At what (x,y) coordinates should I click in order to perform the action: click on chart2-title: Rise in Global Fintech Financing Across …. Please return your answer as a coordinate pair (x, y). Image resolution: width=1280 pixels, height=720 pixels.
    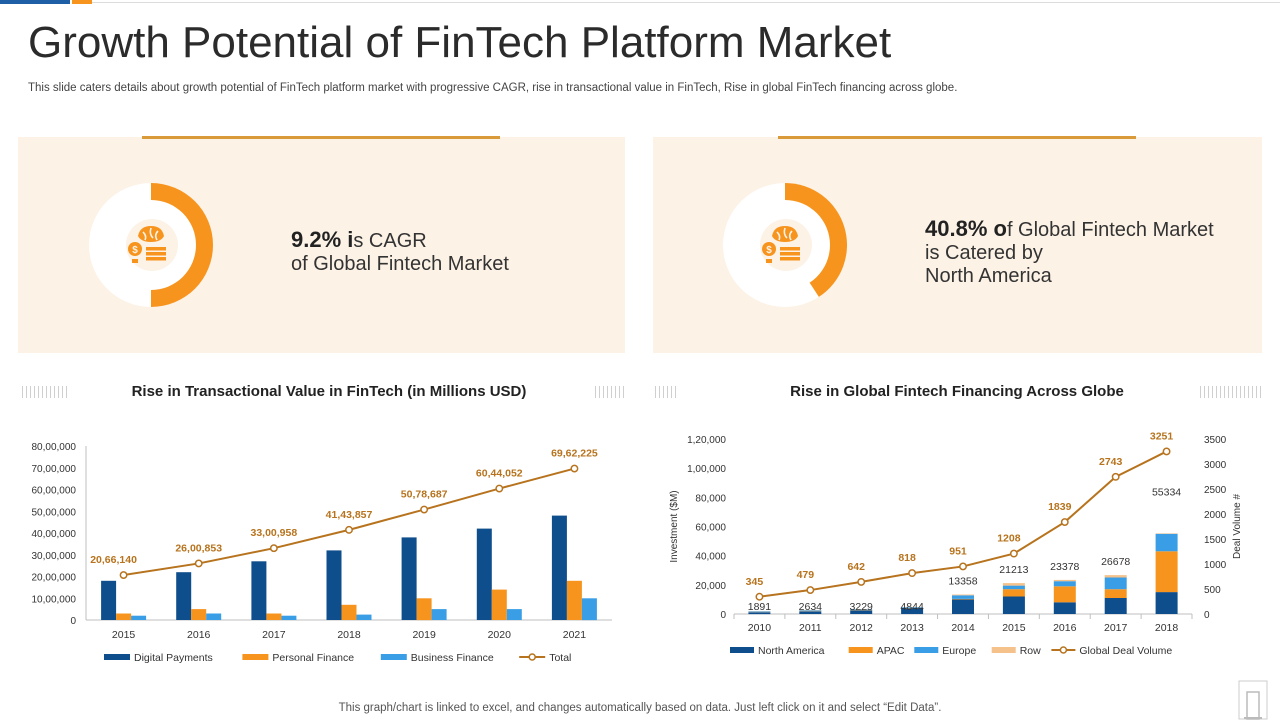
    Looking at the image, I should click on (957, 391).